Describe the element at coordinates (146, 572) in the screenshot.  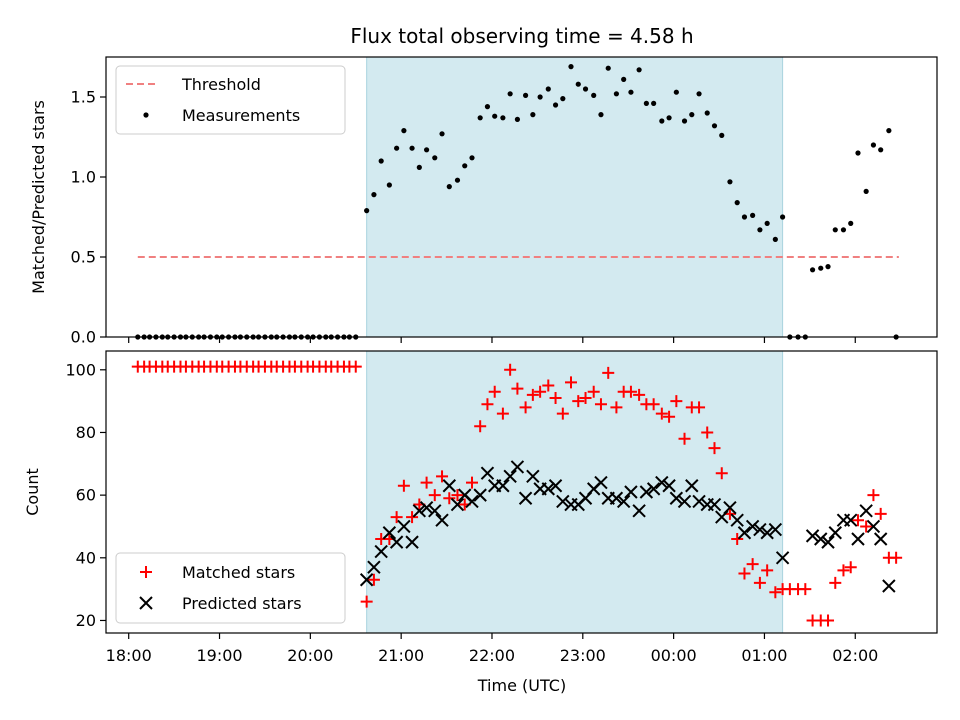
I see `legend-swatch` at that location.